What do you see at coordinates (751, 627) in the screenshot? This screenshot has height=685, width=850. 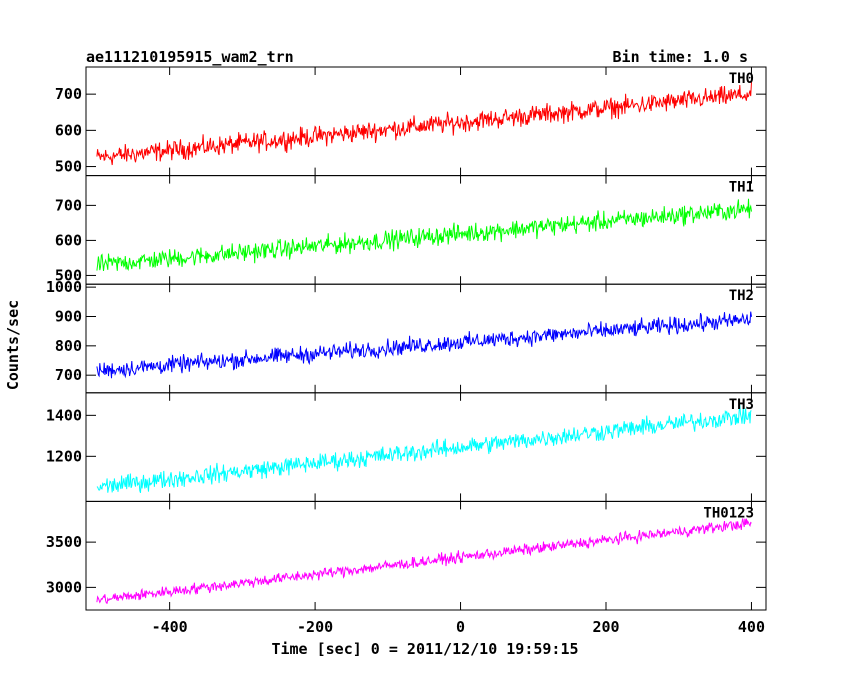 I see `x-tick-label: 400` at bounding box center [751, 627].